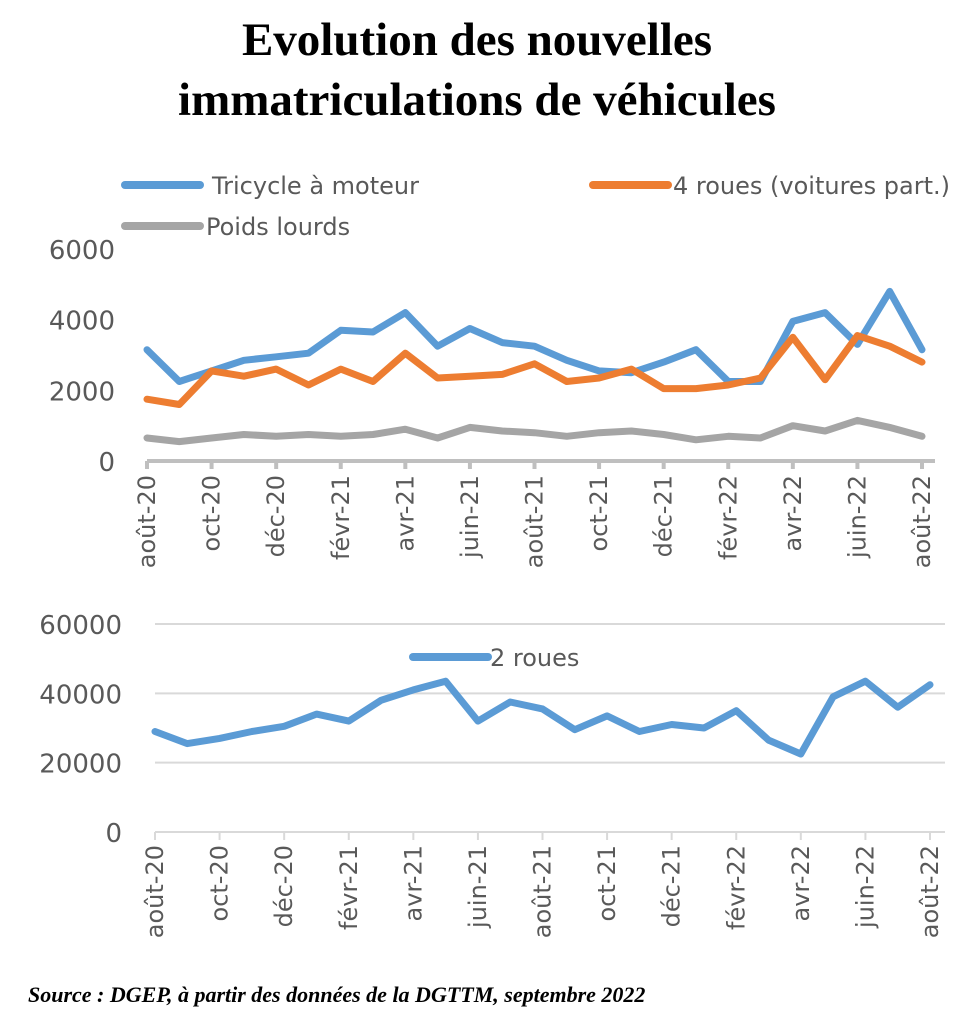 The height and width of the screenshot is (1024, 955). What do you see at coordinates (477, 100) in the screenshot?
I see `title-line-2: immatriculations de véhicules` at bounding box center [477, 100].